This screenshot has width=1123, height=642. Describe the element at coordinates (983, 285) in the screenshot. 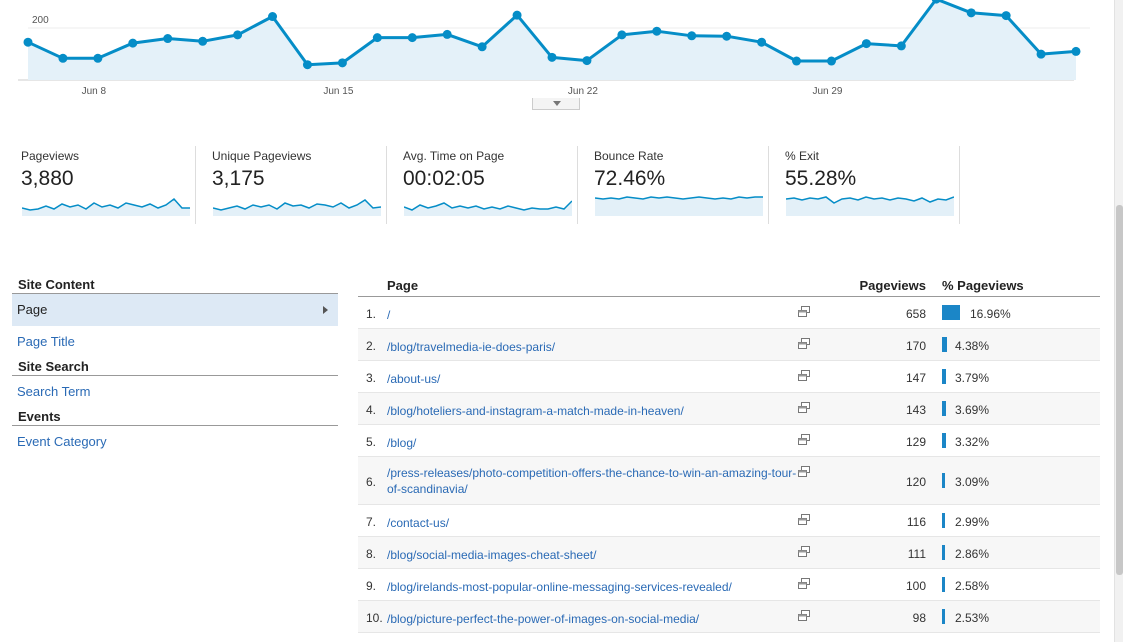

I see `column-header-pct-pageviews: % Pageviews` at that location.